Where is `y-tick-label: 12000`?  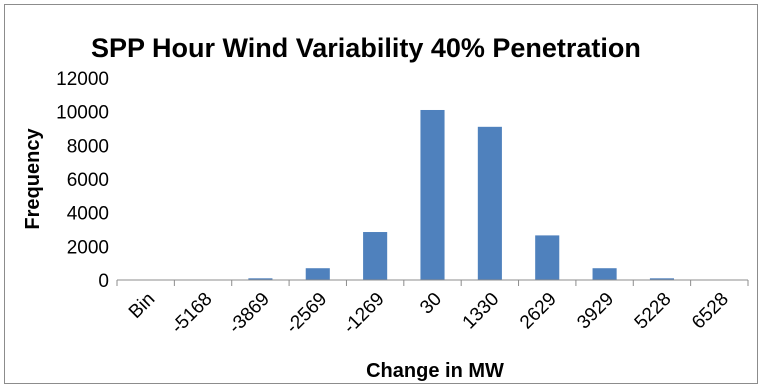
y-tick-label: 12000 is located at coordinates (82, 79).